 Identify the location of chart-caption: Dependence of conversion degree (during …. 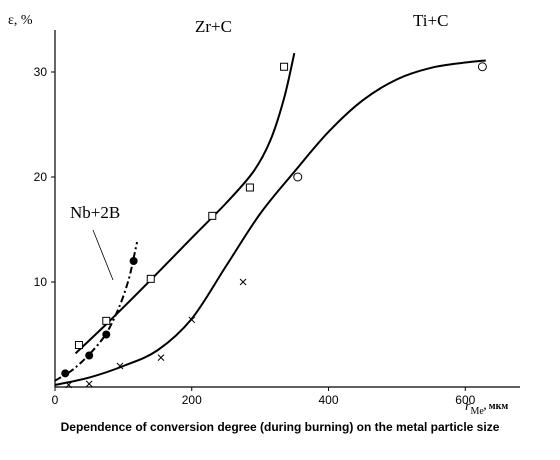
(280, 427).